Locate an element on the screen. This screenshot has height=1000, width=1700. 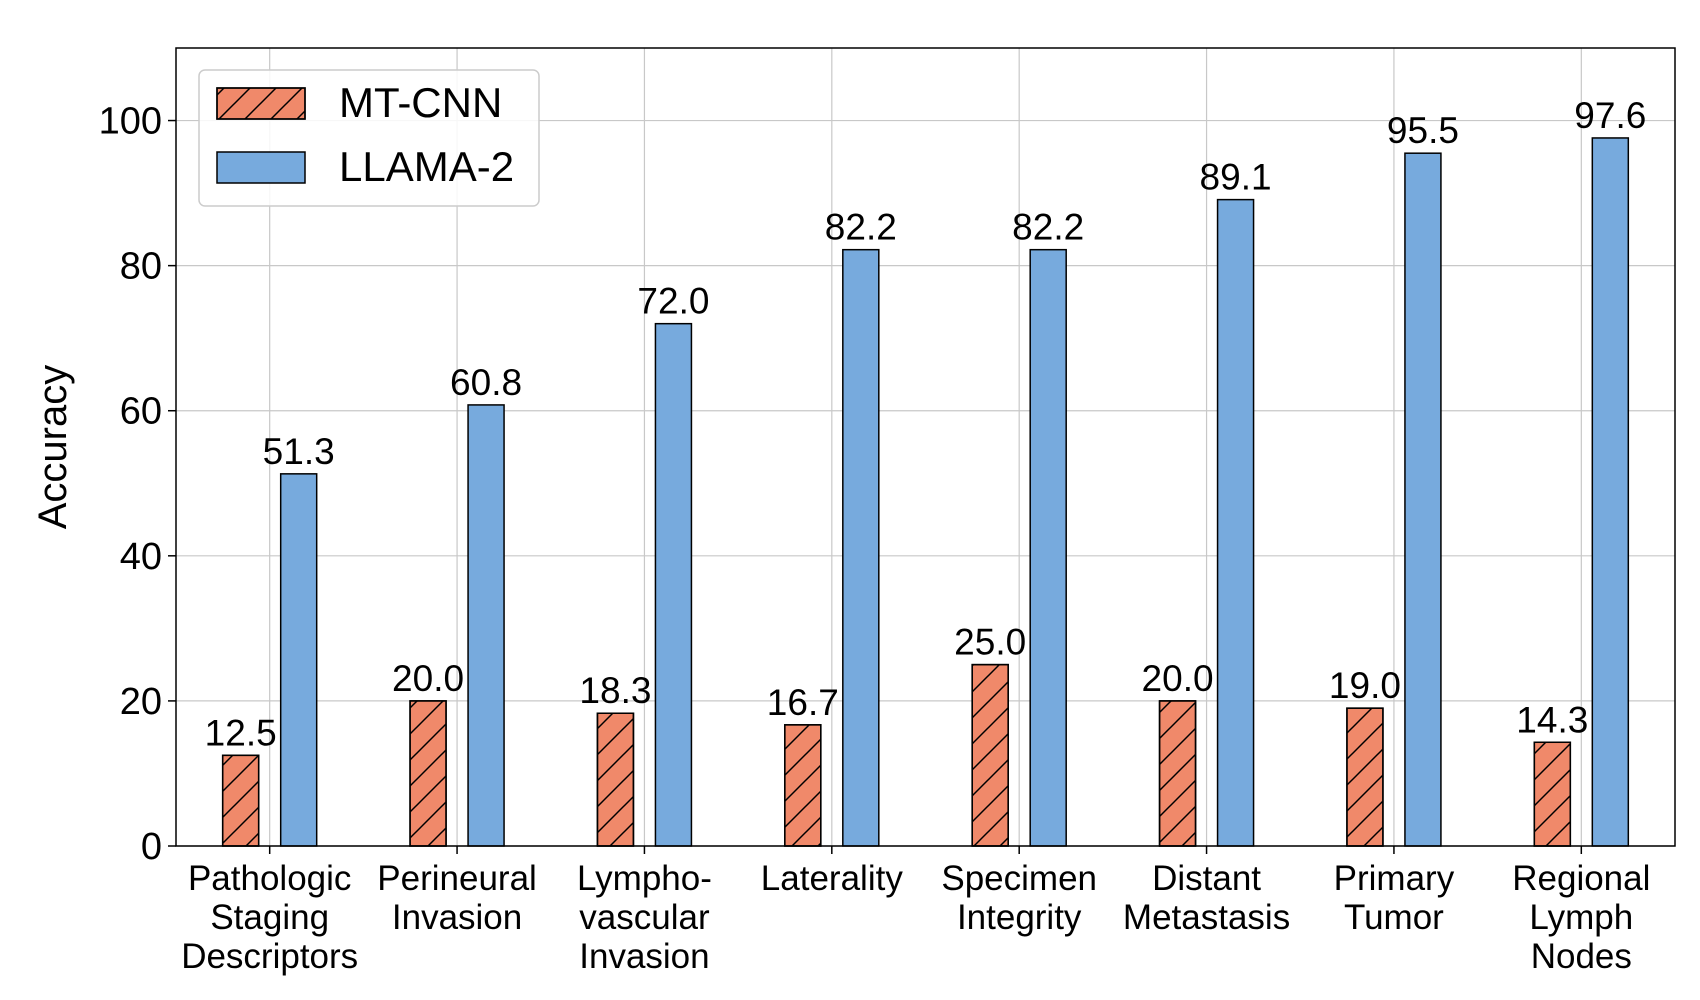
x-tick-label: Regional is located at coordinates (1581, 878).